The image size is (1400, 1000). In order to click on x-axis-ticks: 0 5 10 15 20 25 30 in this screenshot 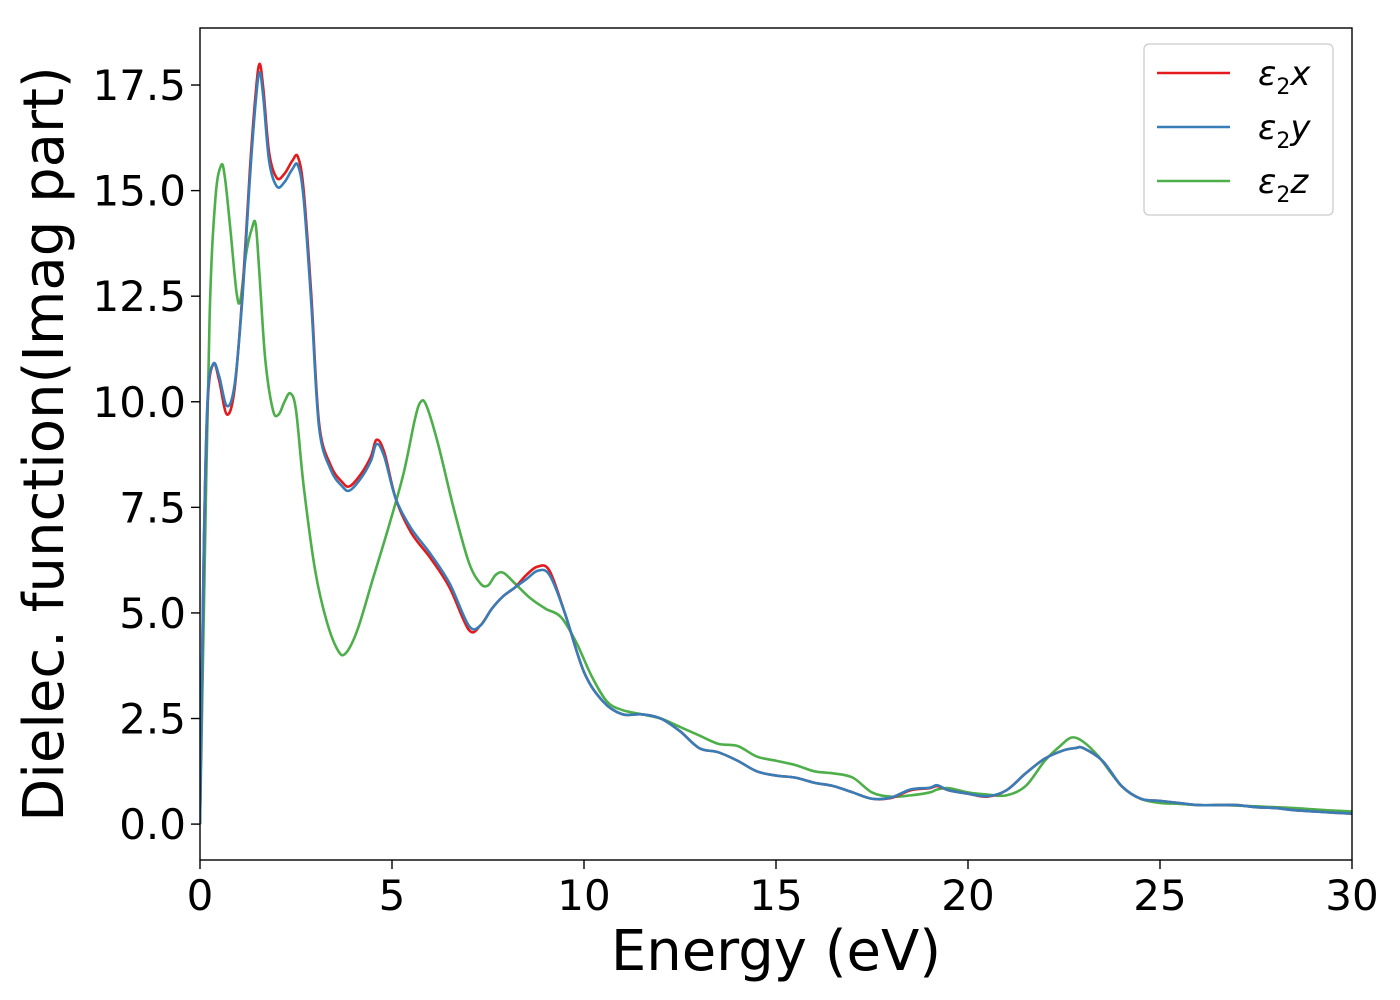, I will do `click(783, 890)`.